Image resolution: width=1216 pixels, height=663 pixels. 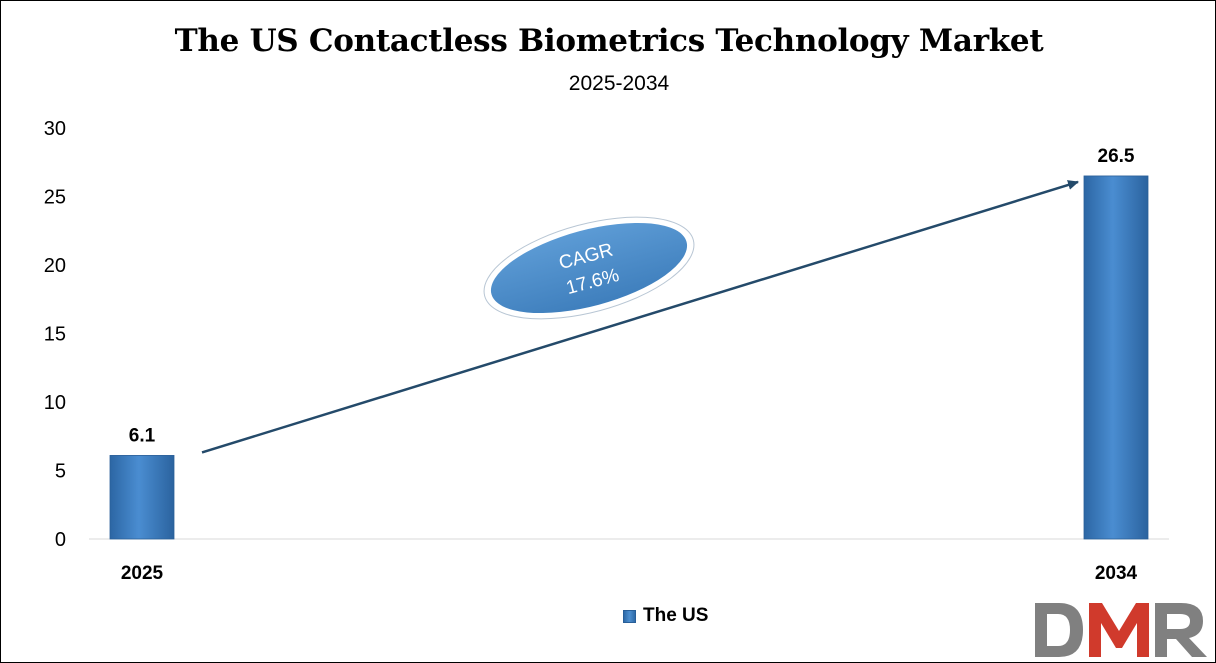 What do you see at coordinates (1116, 357) in the screenshot?
I see `bar-2034` at bounding box center [1116, 357].